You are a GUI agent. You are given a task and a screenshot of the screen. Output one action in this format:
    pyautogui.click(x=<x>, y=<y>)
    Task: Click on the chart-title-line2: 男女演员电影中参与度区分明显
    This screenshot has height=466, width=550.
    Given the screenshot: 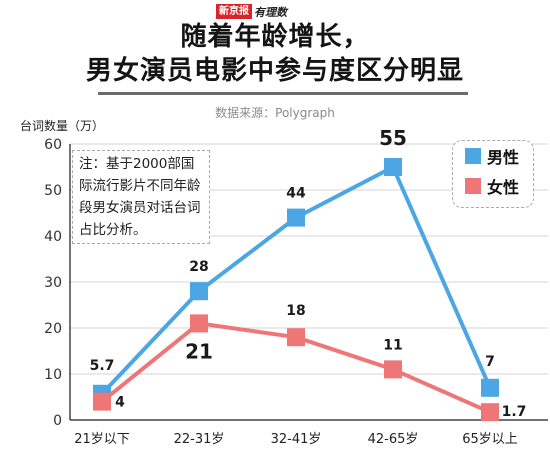 What is the action you would take?
    pyautogui.click(x=274, y=71)
    